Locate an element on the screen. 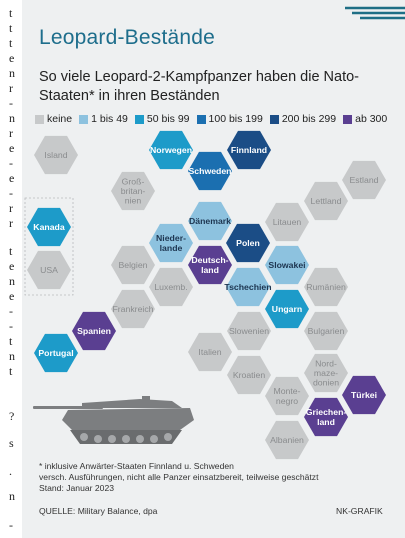 The image size is (405, 538). country-label: Estland is located at coordinates (364, 180).